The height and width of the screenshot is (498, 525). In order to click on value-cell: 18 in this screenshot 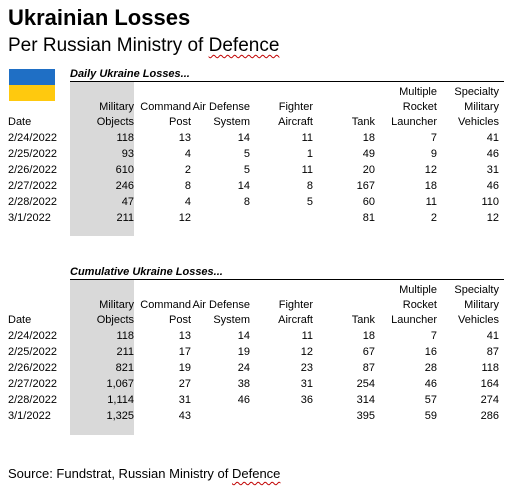, I will do `click(430, 186)`.